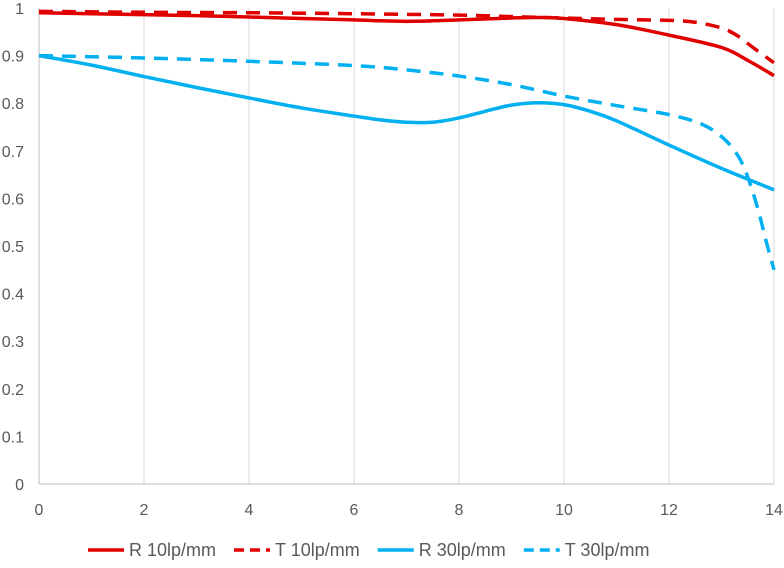  Describe the element at coordinates (172, 550) in the screenshot. I see `legend-label: R 10lp/mm` at that location.